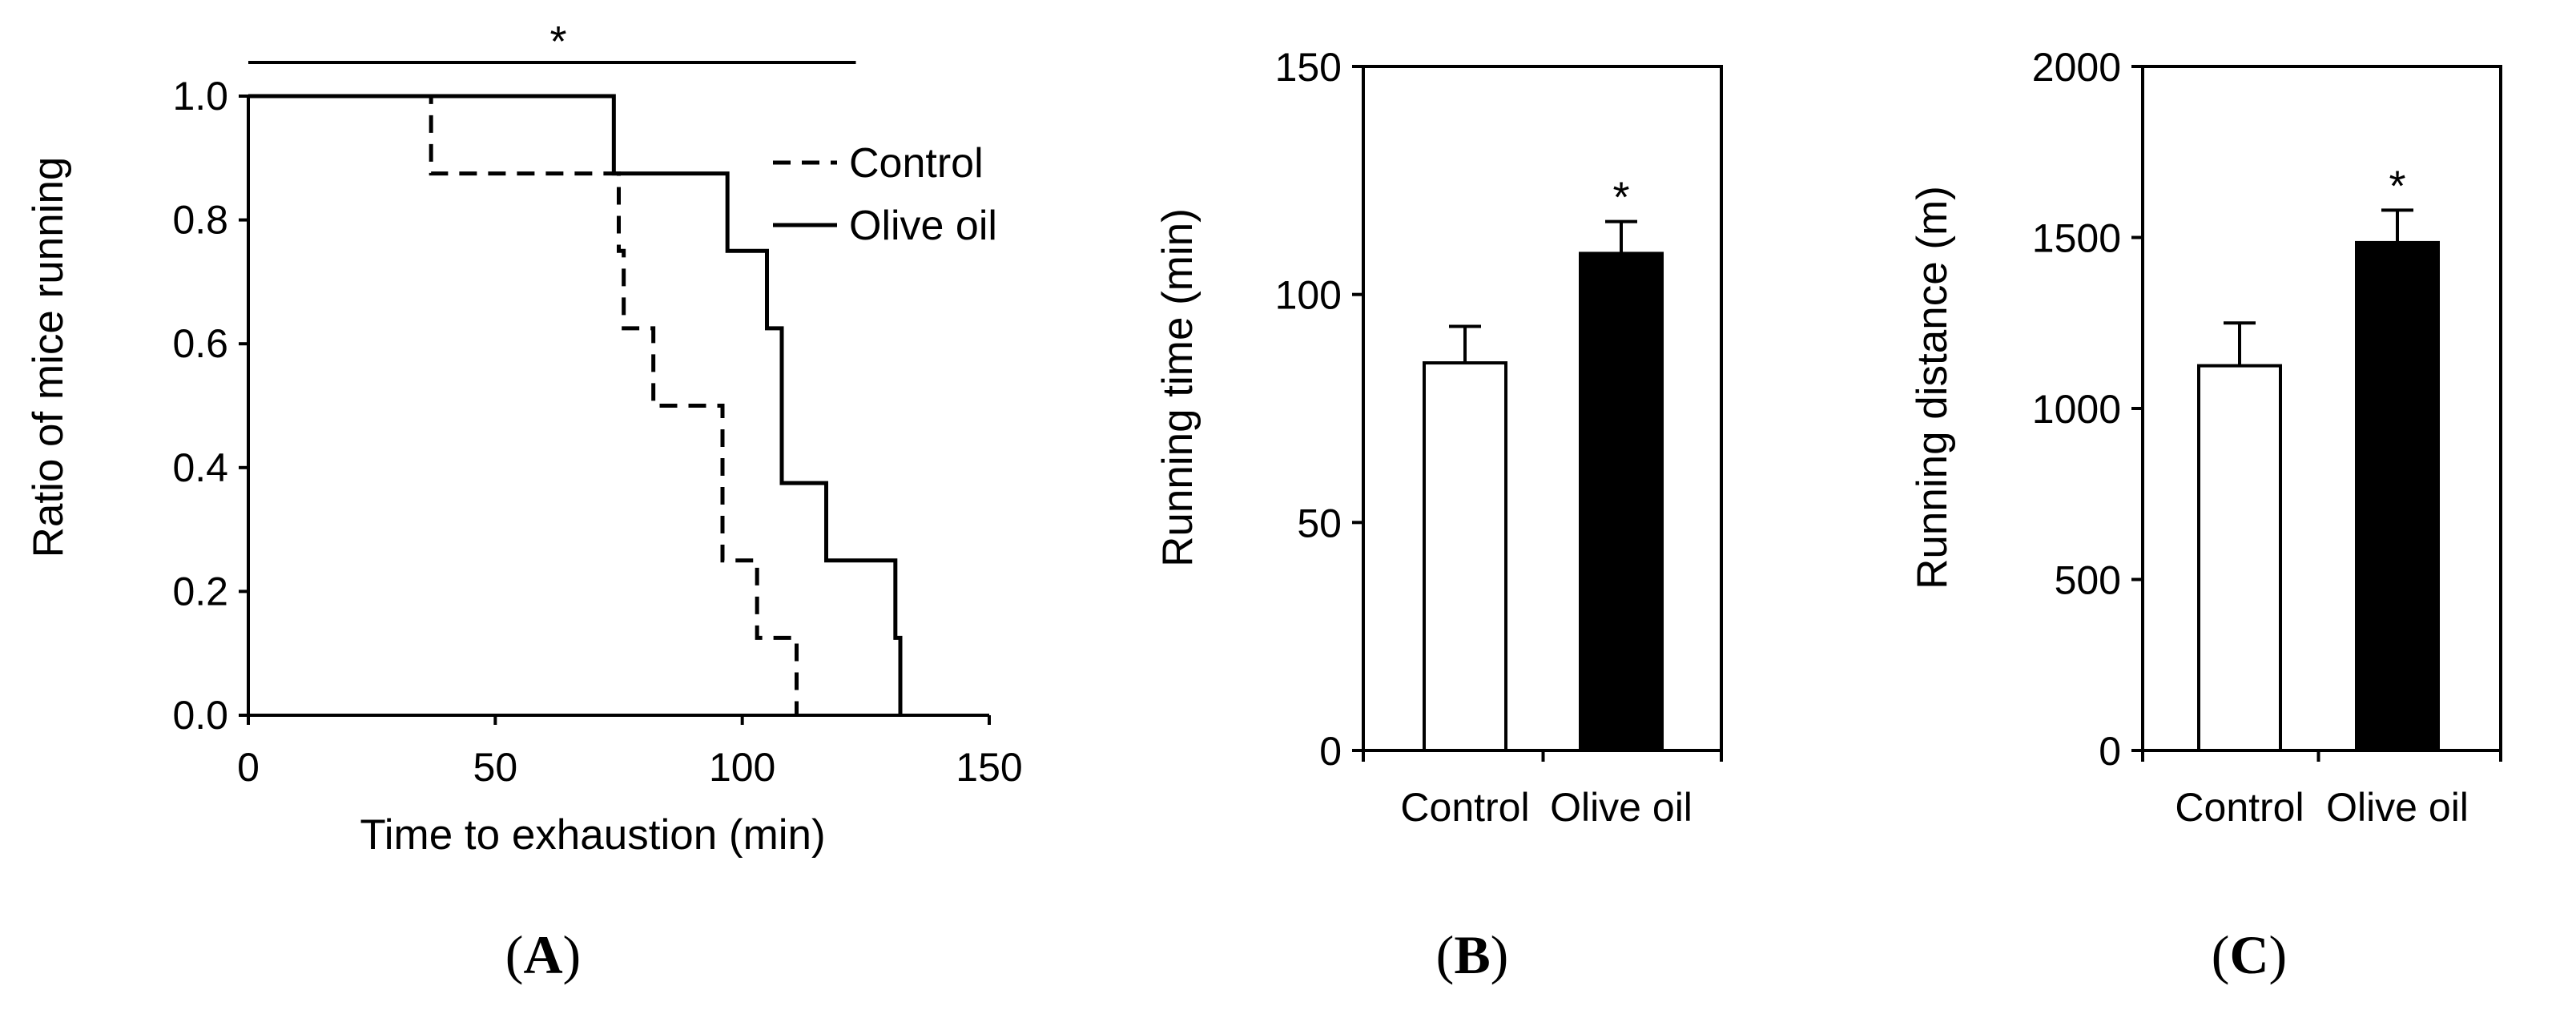  Describe the element at coordinates (2088, 580) in the screenshot. I see `panel-c-y-tick-label: 500` at that location.